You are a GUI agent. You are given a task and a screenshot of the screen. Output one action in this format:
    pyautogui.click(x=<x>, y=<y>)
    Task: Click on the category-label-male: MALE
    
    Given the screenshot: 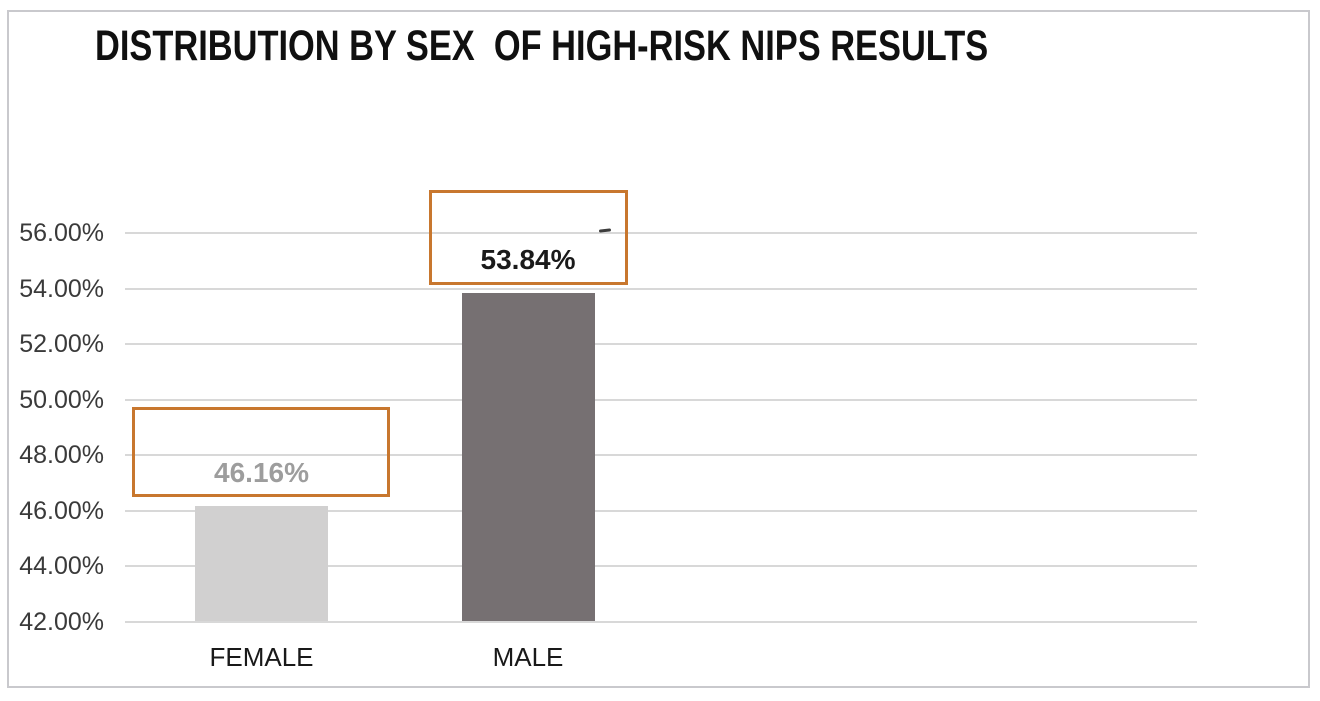 What is the action you would take?
    pyautogui.click(x=528, y=657)
    